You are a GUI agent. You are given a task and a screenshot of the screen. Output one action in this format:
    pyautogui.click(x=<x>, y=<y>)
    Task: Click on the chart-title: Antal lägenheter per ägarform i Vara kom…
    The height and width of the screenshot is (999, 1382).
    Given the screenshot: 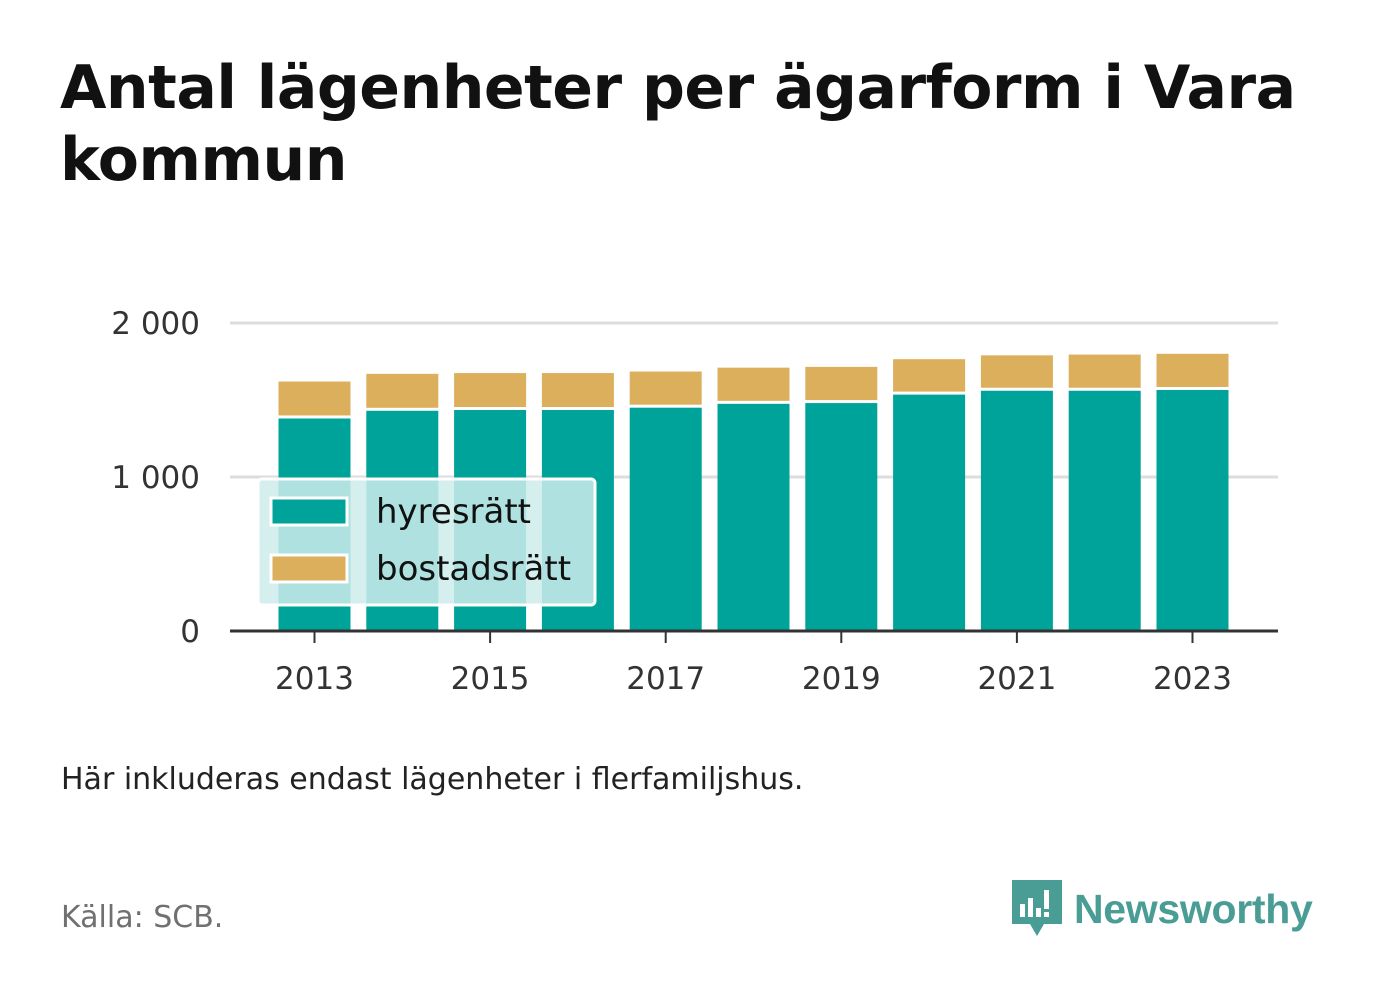 What is the action you would take?
    pyautogui.click(x=678, y=124)
    